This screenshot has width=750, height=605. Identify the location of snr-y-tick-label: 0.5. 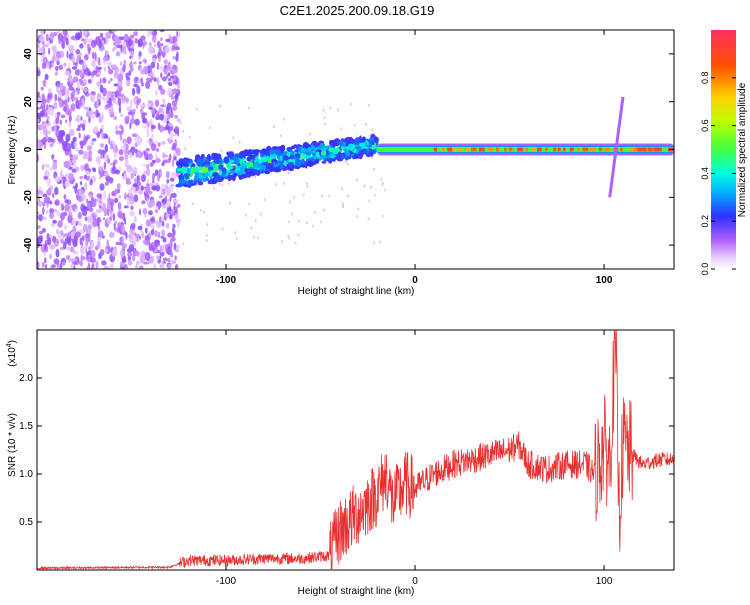
(26, 522).